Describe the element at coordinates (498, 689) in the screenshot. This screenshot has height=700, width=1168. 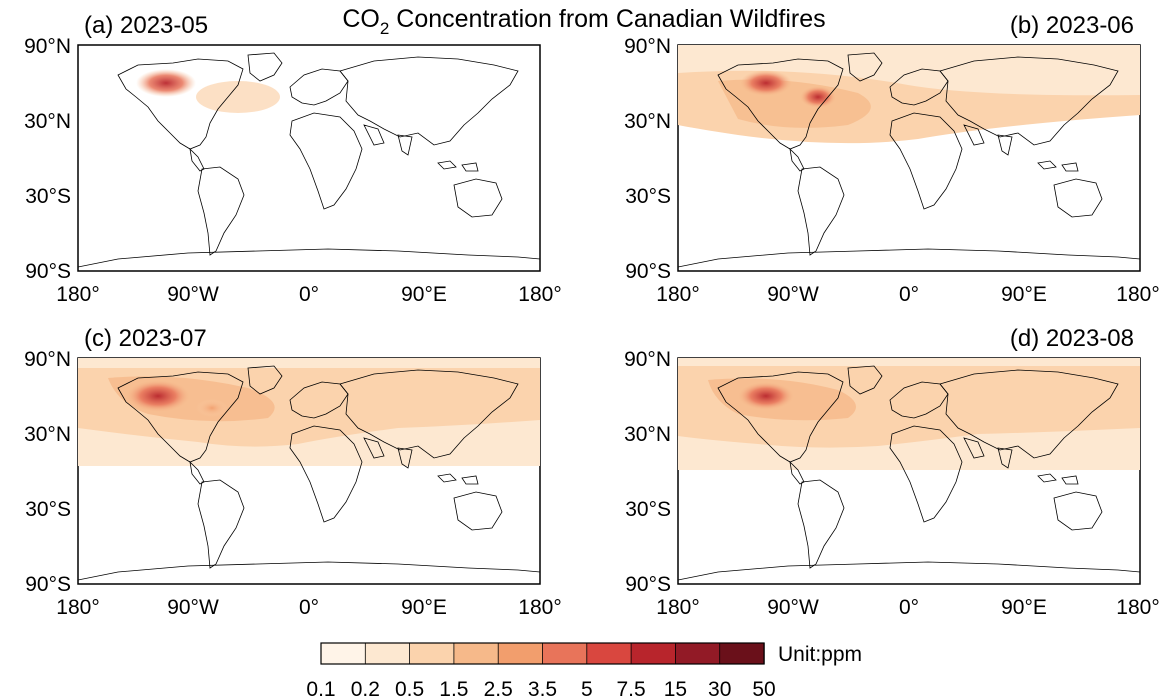
I see `colorbar-tick-label: 2.5` at that location.